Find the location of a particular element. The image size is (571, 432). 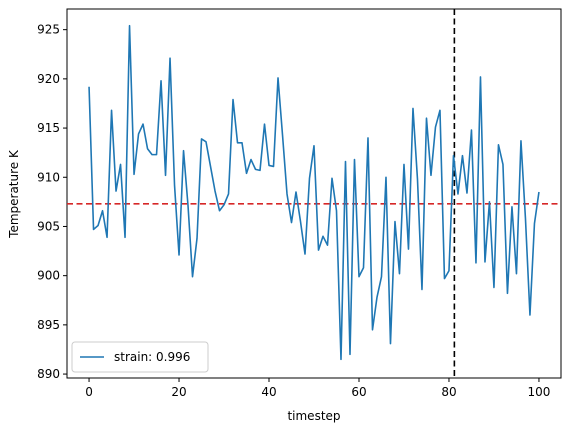

legend: strain: 0.996 is located at coordinates (140, 357).